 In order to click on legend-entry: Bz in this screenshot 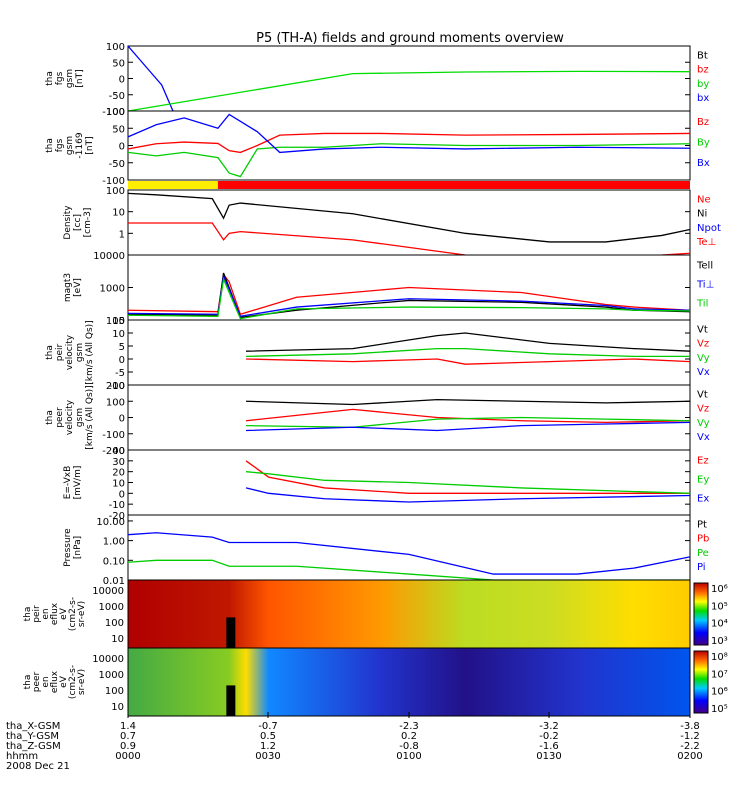, I will do `click(703, 122)`.